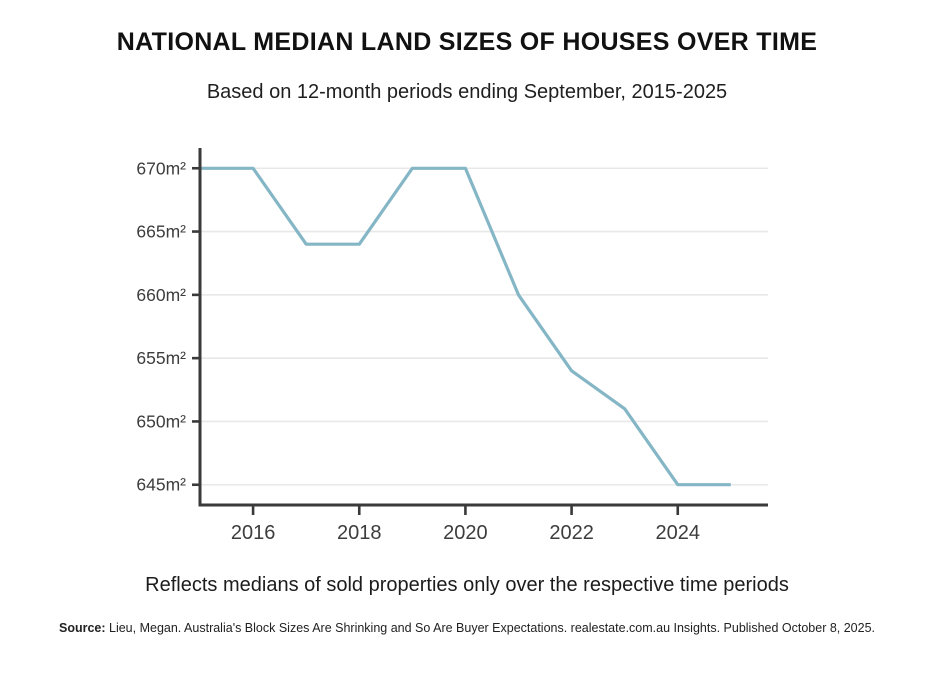  Describe the element at coordinates (82, 628) in the screenshot. I see `source-label: Source:` at that location.